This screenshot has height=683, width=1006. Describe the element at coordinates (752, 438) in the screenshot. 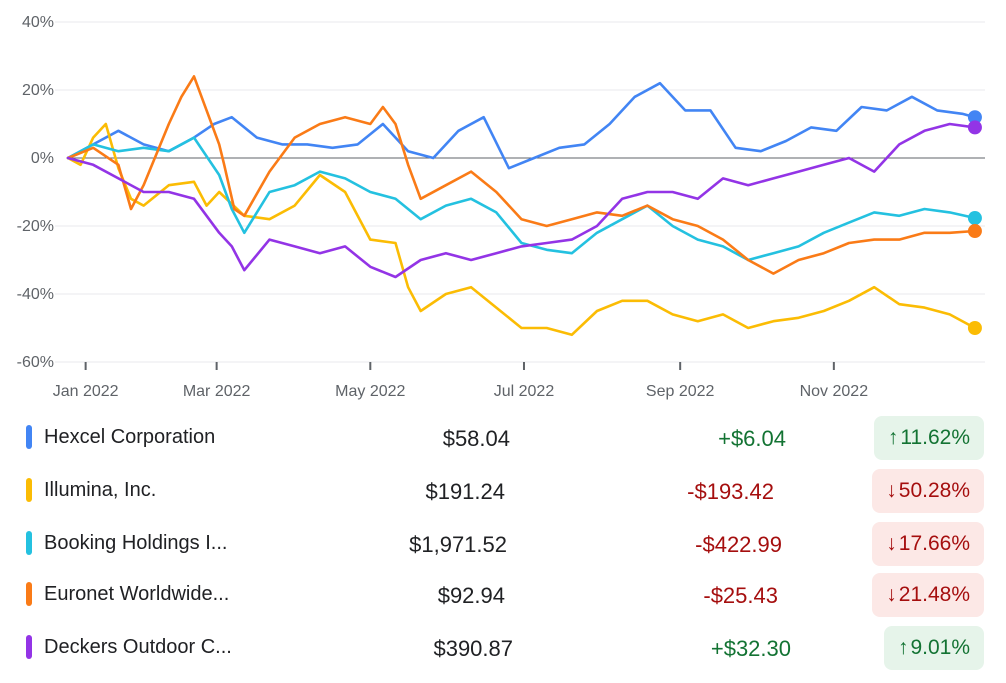

I see `price-change: +$6.04` at that location.